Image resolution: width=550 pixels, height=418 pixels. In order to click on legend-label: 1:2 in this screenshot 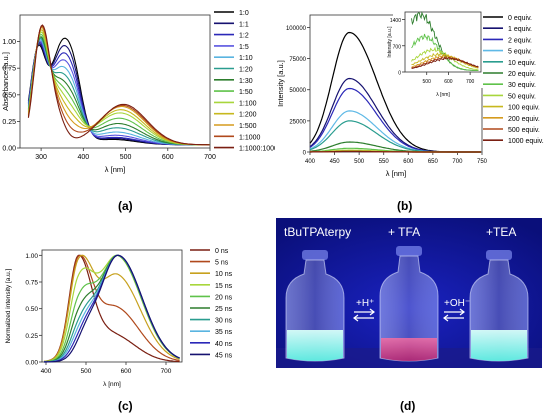, I will do `click(244, 36)`.